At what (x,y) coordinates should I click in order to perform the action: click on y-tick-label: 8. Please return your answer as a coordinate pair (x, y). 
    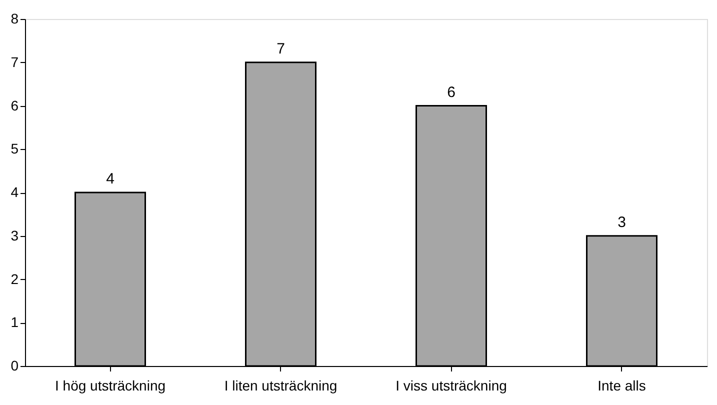
    Looking at the image, I should click on (14, 18).